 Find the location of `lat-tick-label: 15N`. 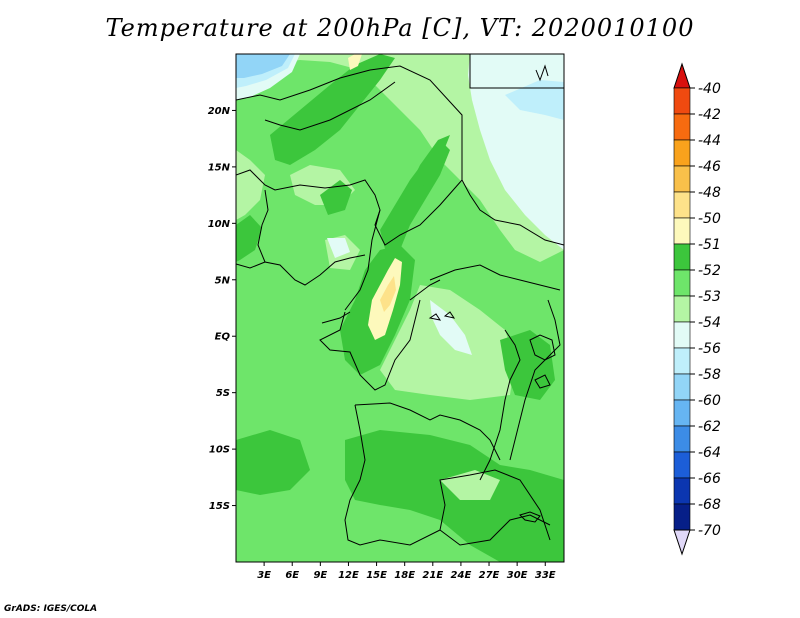

lat-tick-label: 15N is located at coordinates (219, 167).